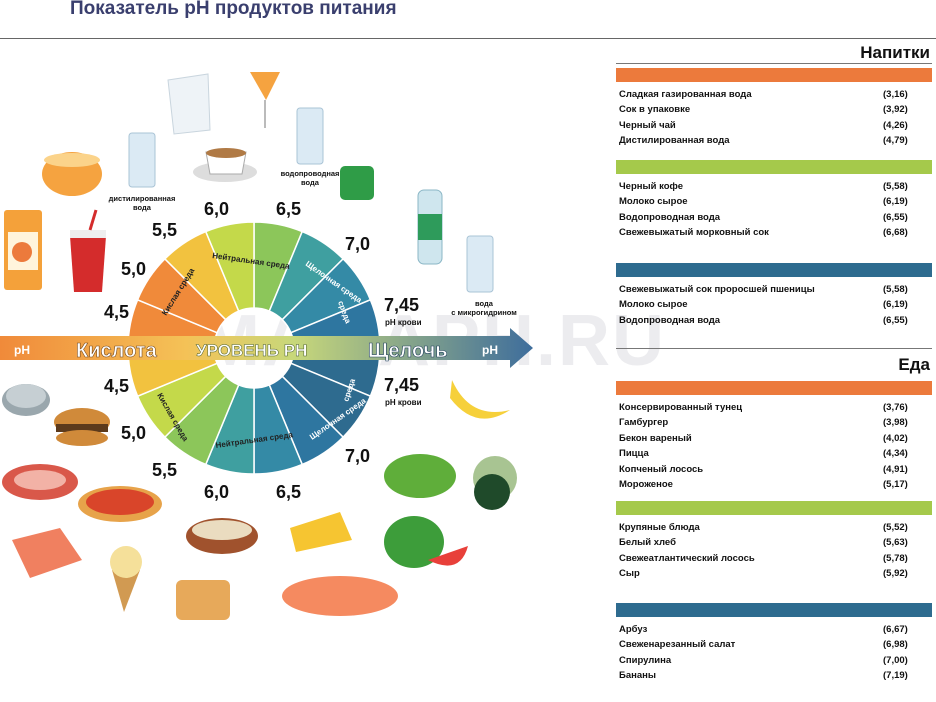 The image size is (936, 702). What do you see at coordinates (895, 454) in the screenshot?
I see `food-item-value: (4,34)` at bounding box center [895, 454].